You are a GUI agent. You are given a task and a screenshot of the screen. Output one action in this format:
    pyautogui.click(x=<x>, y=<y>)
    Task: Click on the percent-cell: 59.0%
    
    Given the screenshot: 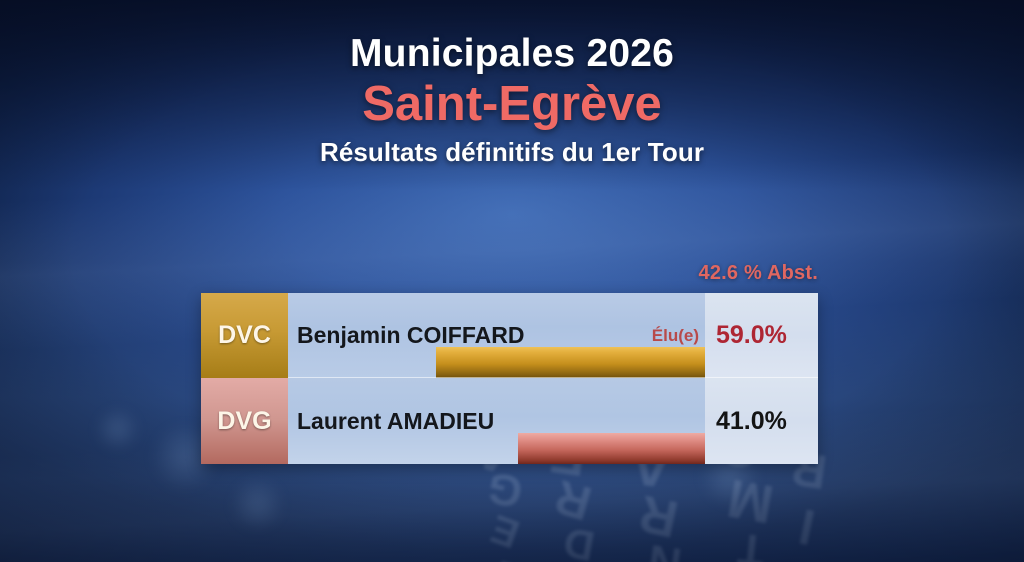 What is the action you would take?
    pyautogui.click(x=761, y=335)
    